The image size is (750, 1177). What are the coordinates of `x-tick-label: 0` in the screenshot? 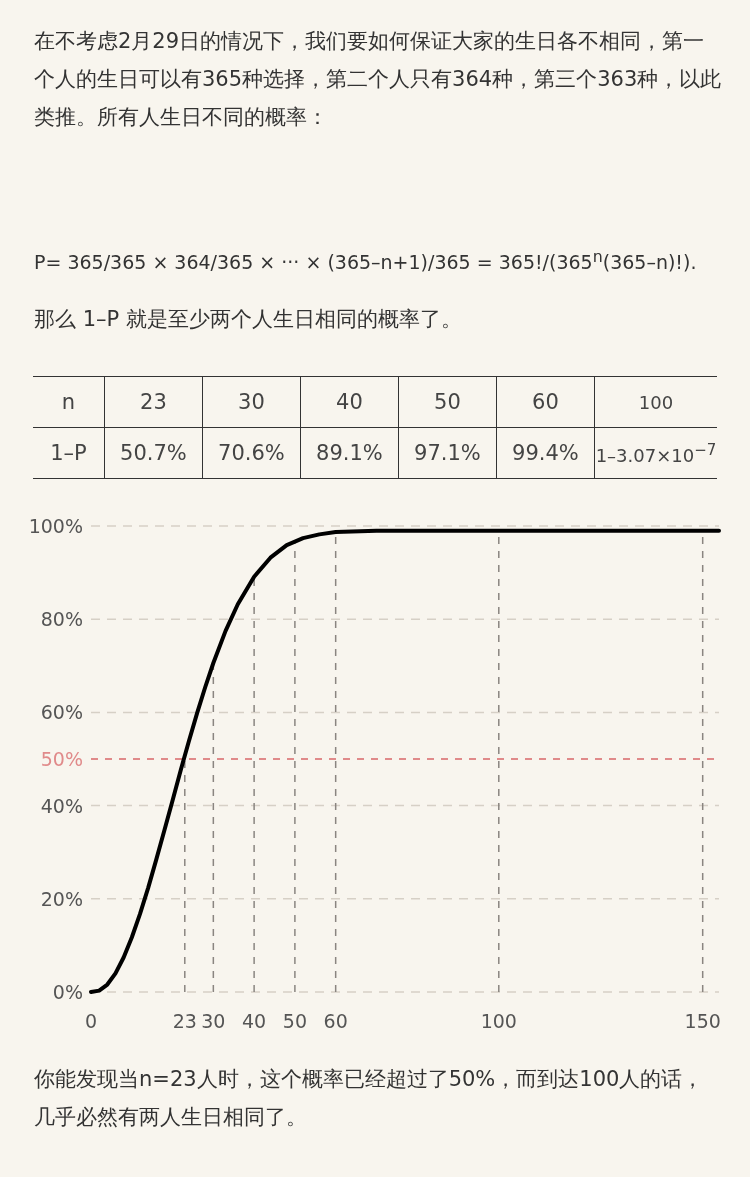 It's located at (91, 1021).